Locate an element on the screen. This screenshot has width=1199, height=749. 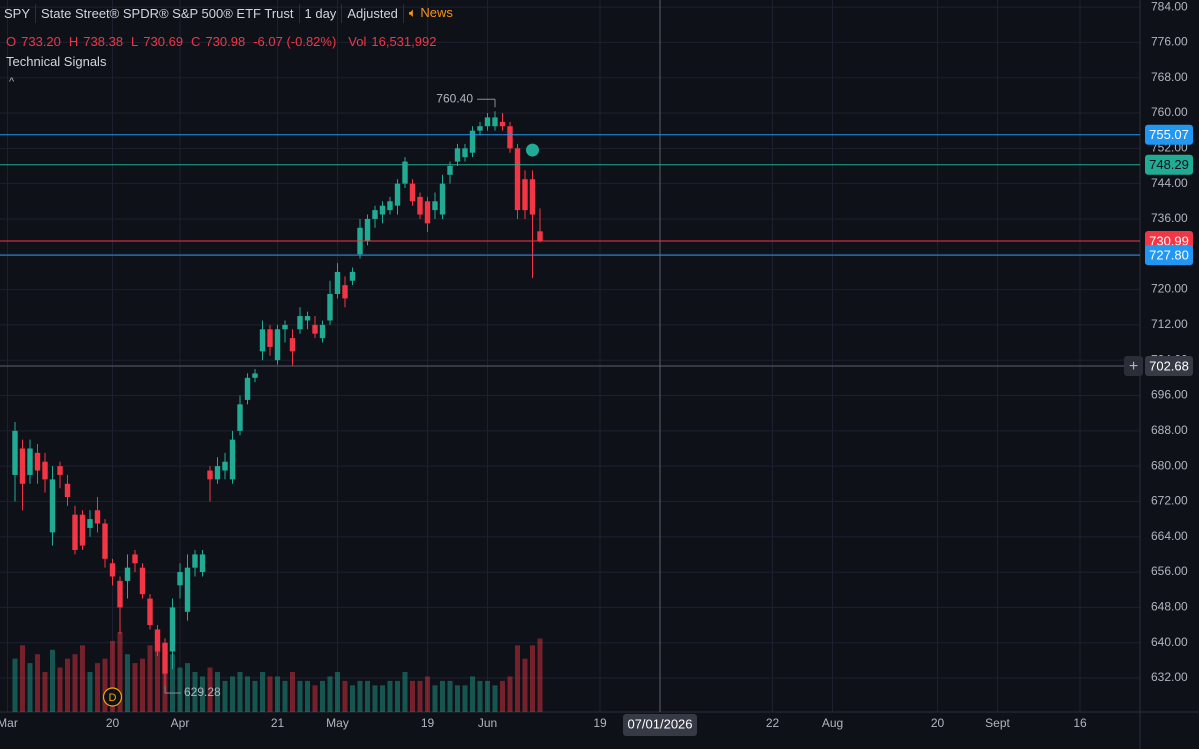
y-tick-label: 744.00 is located at coordinates (1169, 183).